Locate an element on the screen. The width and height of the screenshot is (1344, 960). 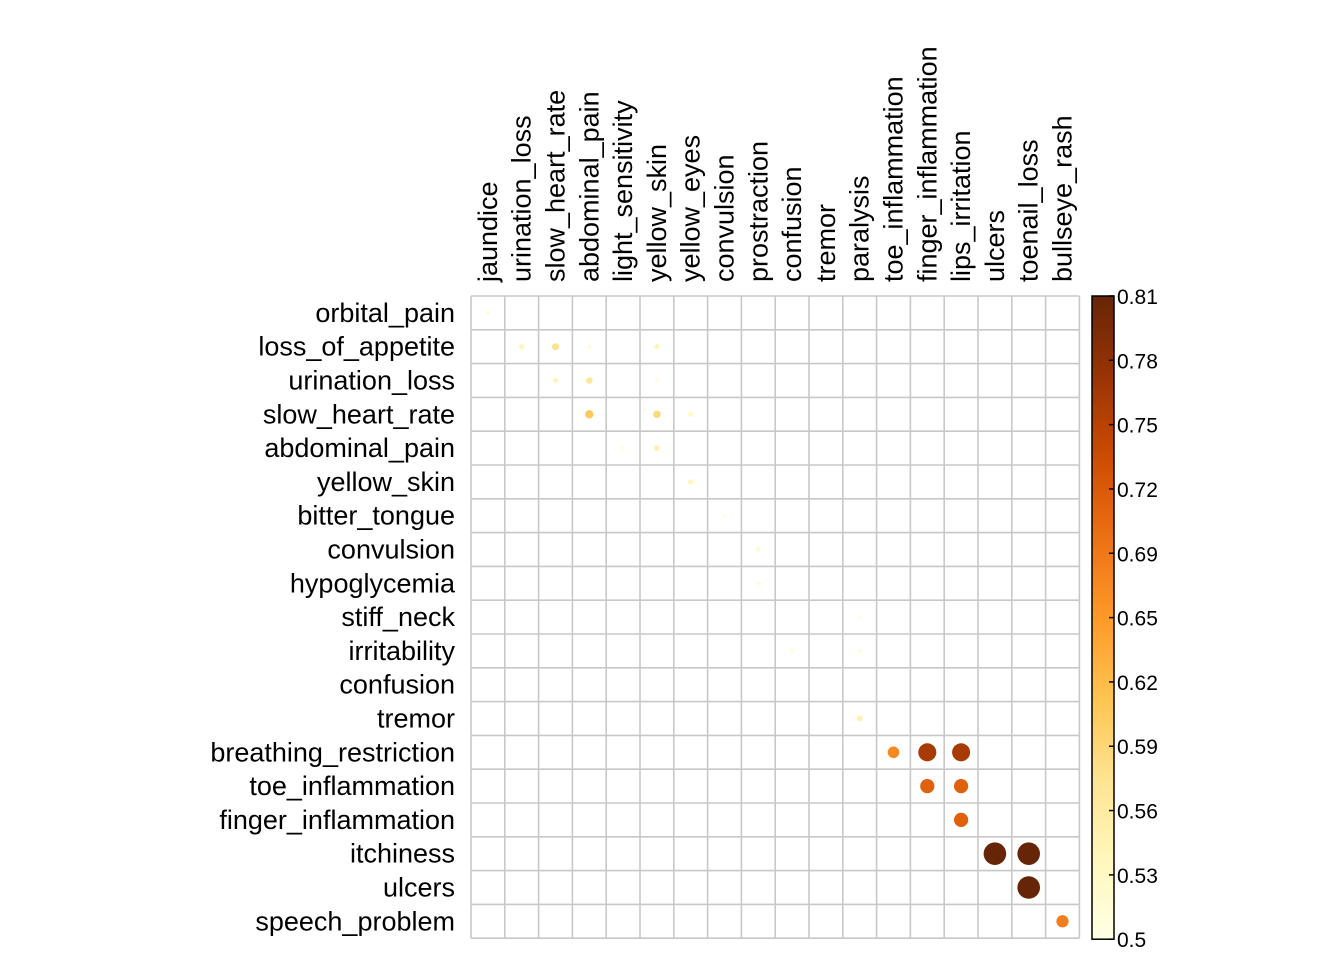
colorbar-tick-label: 0.78 is located at coordinates (1137, 361).